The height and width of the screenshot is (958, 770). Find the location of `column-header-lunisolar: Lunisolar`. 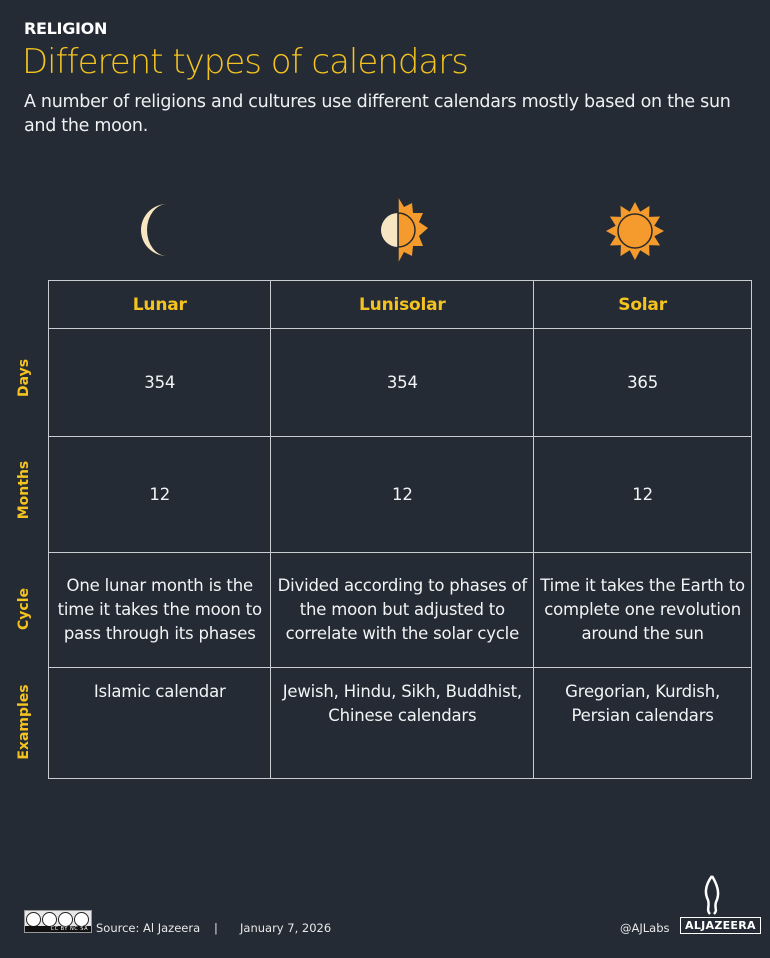

column-header-lunisolar: Lunisolar is located at coordinates (402, 304).